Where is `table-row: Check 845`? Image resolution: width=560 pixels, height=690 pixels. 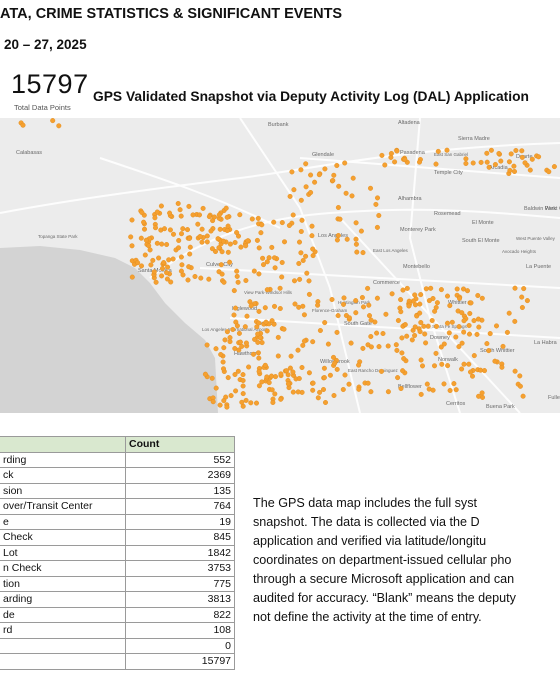 table-row: Check 845 is located at coordinates (117, 537).